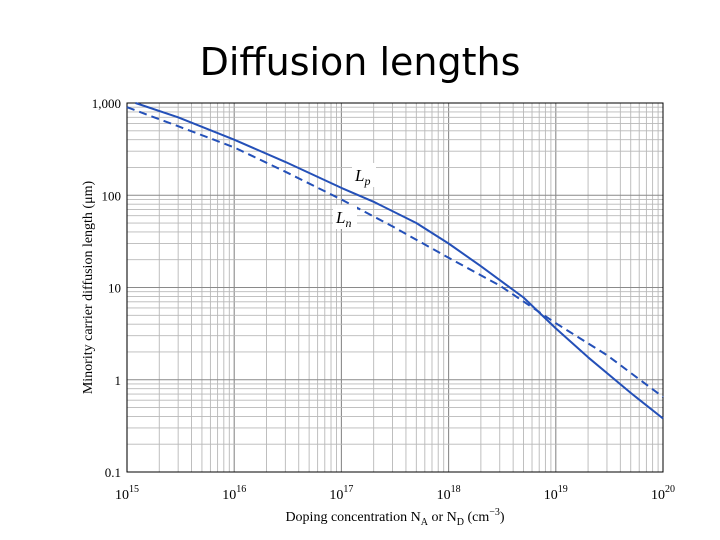 The image size is (720, 540). I want to click on x-tick-label: 1015, so click(127, 493).